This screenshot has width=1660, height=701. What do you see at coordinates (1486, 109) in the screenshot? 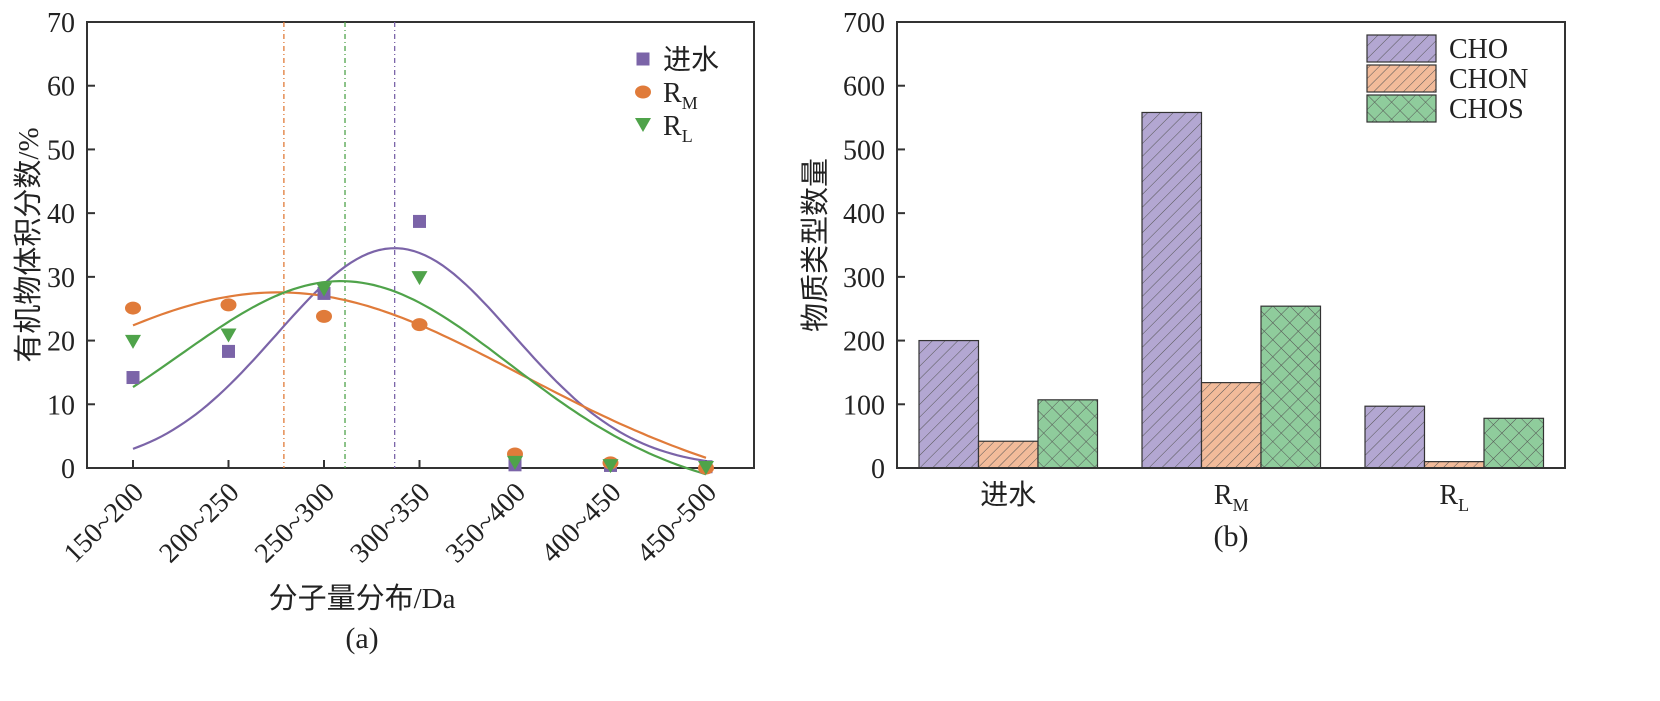
I see `legend-label: CHOS` at bounding box center [1486, 109].